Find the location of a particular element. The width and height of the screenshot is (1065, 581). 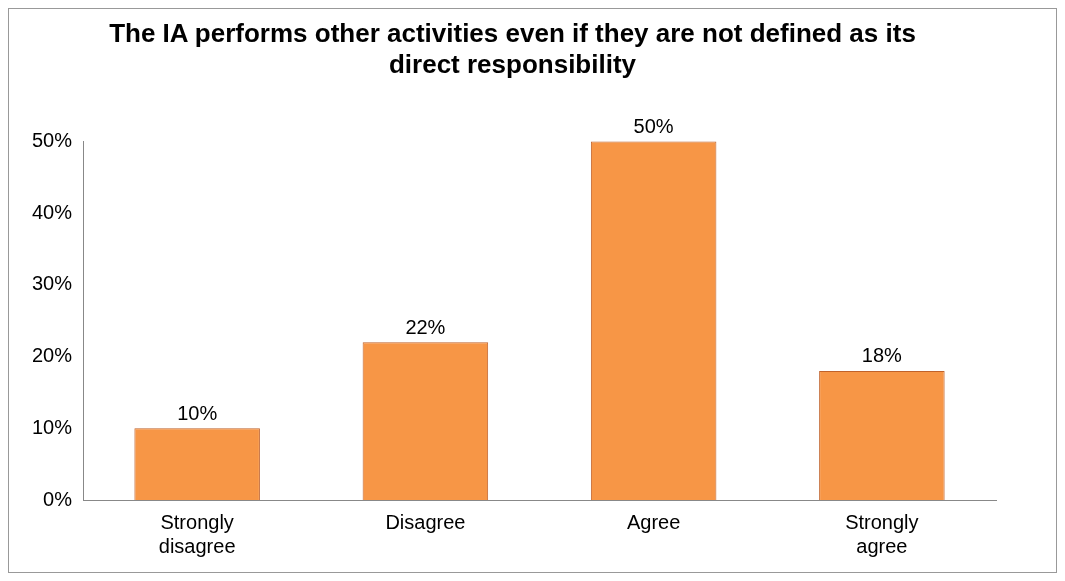

data-label: 50% is located at coordinates (653, 125).